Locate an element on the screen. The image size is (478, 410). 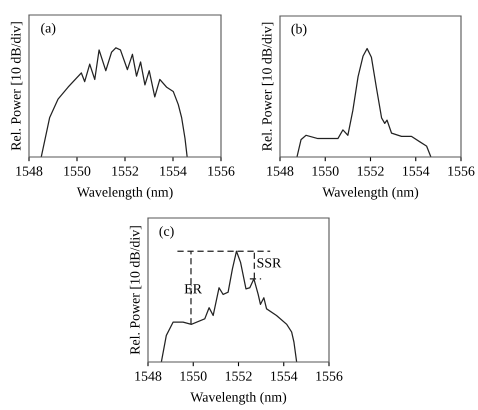
annotation: ER is located at coordinates (193, 289).